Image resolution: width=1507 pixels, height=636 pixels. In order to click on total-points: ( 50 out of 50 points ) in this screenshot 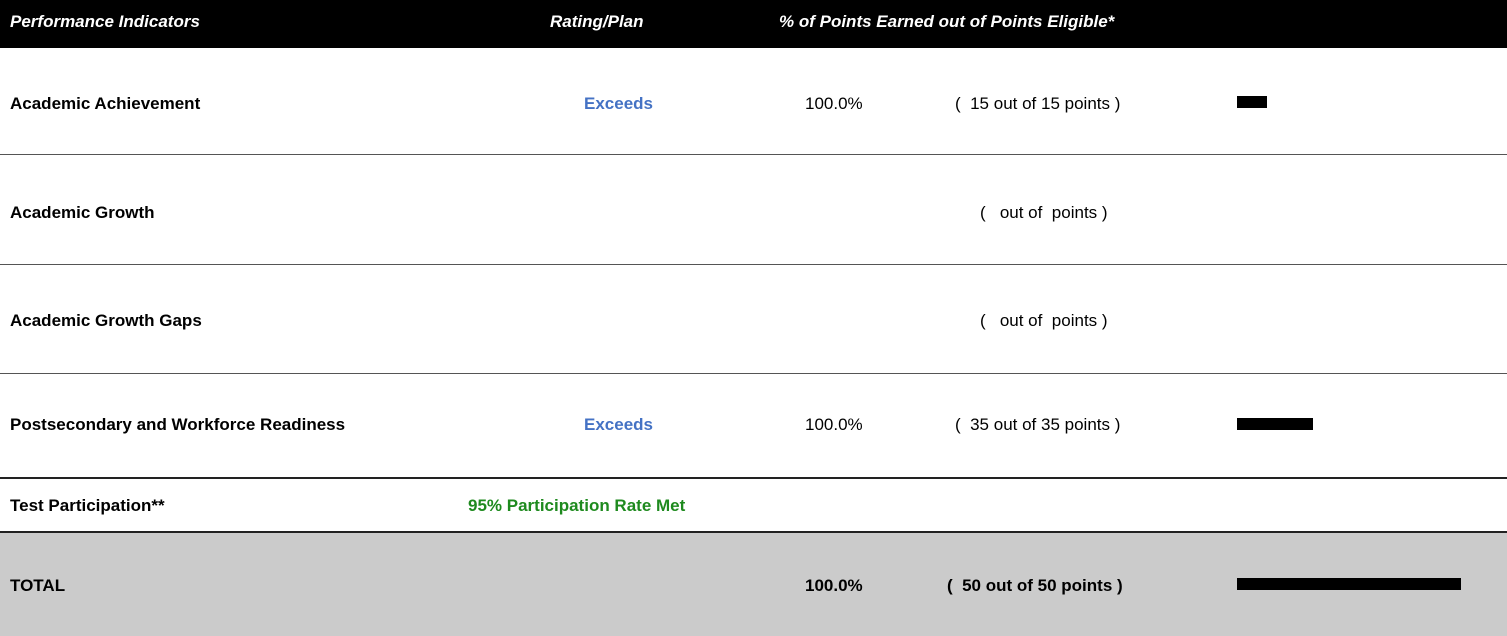, I will do `click(1035, 585)`.